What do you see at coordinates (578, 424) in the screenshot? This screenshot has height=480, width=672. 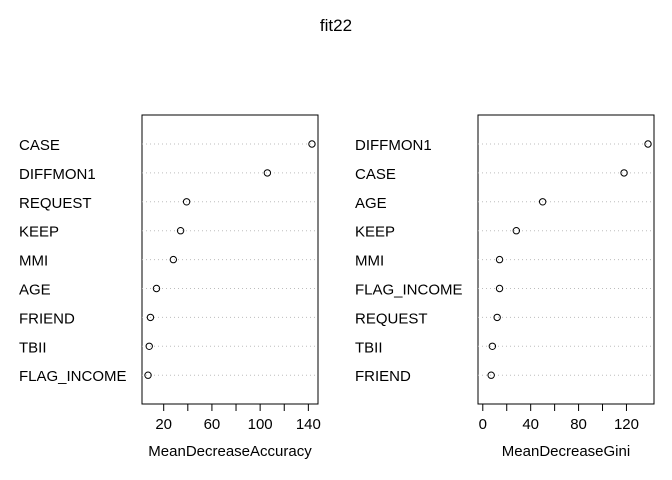 I see `x-tick-label: 80` at bounding box center [578, 424].